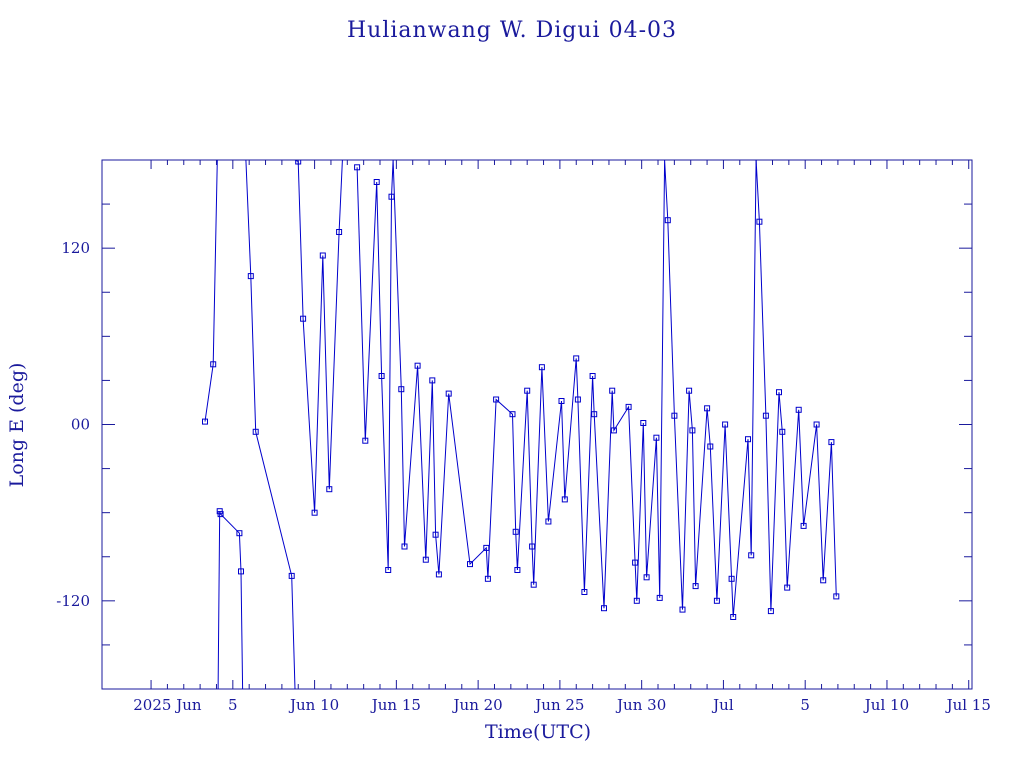  What do you see at coordinates (80, 425) in the screenshot?
I see `y-tick-label: 00` at bounding box center [80, 425].